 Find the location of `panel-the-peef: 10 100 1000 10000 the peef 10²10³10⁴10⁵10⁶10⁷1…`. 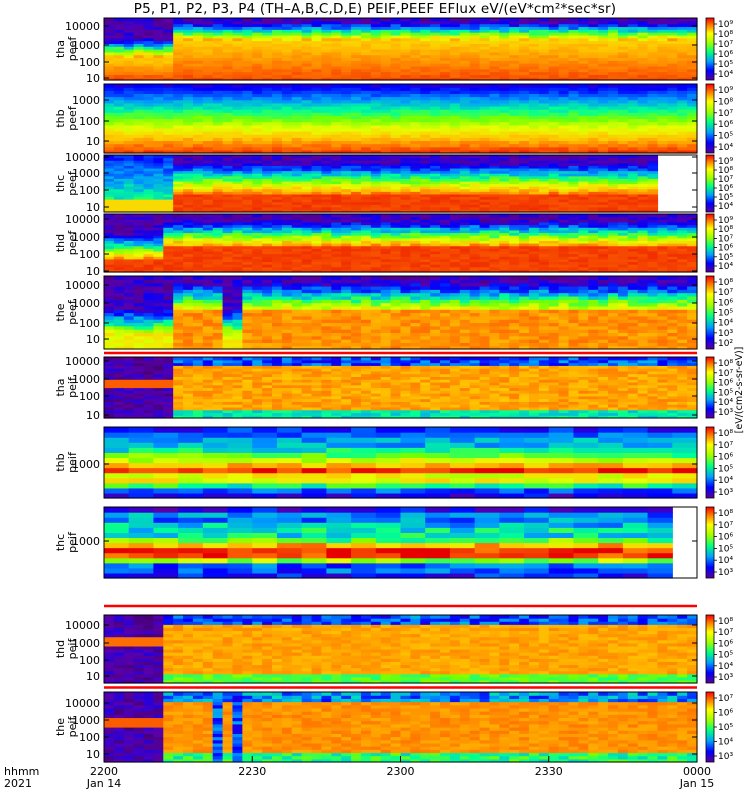

panel-the-peef: 10 100 1000 10000 the peef 10²10³10⁴10⁵10⁶10⁷1… is located at coordinates (393, 312).